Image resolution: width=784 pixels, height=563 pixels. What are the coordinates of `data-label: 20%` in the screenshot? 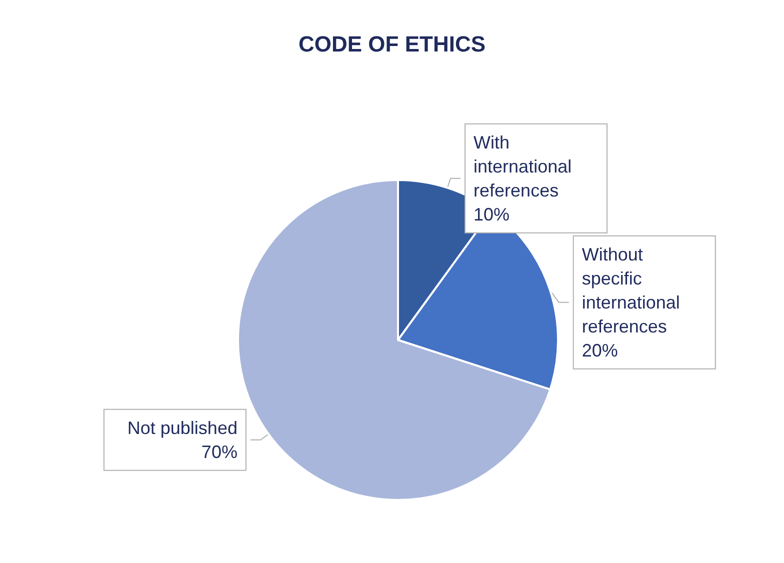 It's located at (600, 350).